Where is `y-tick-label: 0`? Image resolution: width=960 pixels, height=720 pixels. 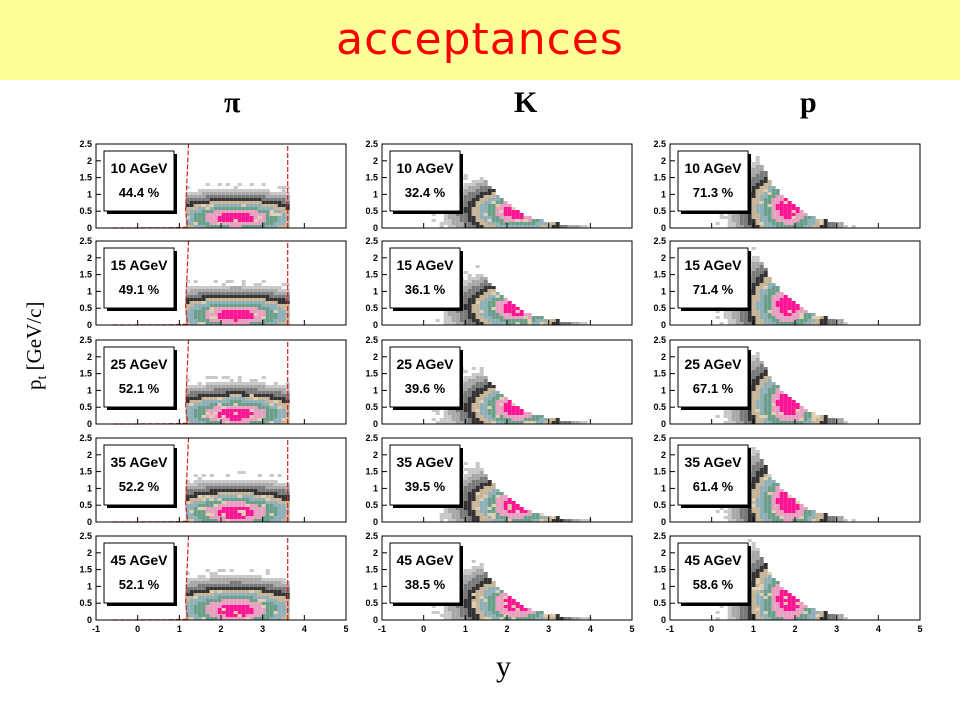 y-tick-label: 0 is located at coordinates (375, 228).